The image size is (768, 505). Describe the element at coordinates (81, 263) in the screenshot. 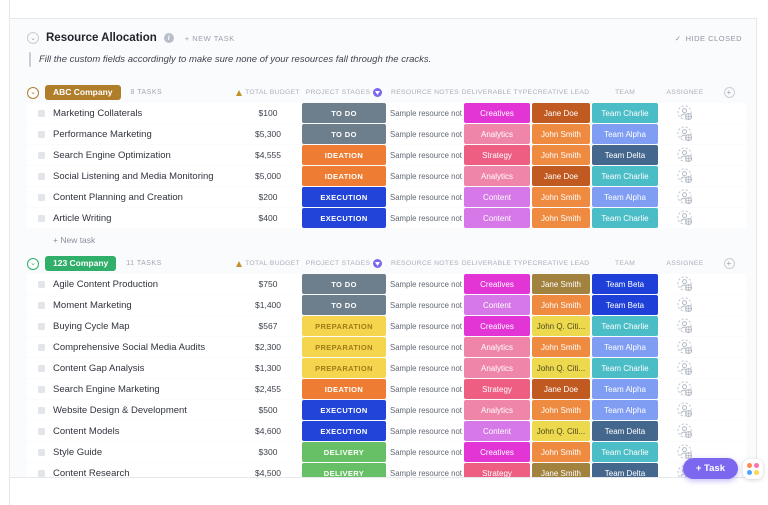

I see `group-badge: 123 Company` at that location.